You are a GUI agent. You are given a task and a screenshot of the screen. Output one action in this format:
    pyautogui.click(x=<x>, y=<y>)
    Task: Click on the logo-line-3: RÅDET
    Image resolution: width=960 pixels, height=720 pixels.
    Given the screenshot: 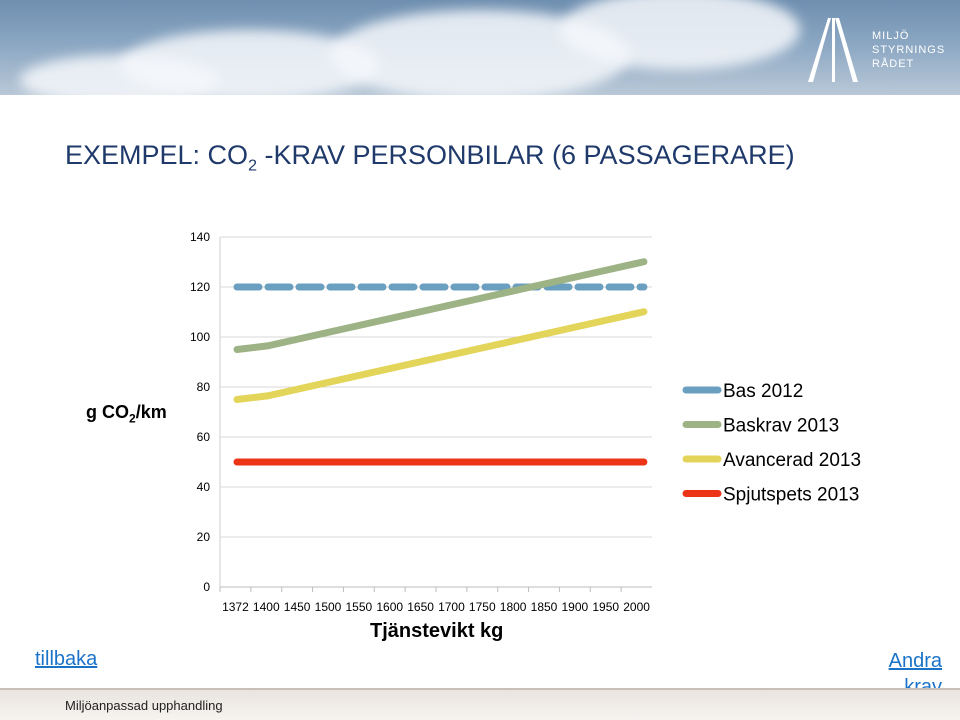 What is the action you would take?
    pyautogui.click(x=893, y=64)
    